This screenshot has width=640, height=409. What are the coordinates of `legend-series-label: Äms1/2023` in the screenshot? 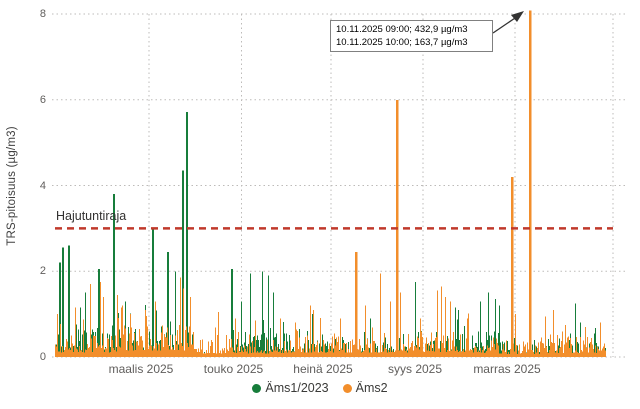 It's located at (297, 388).